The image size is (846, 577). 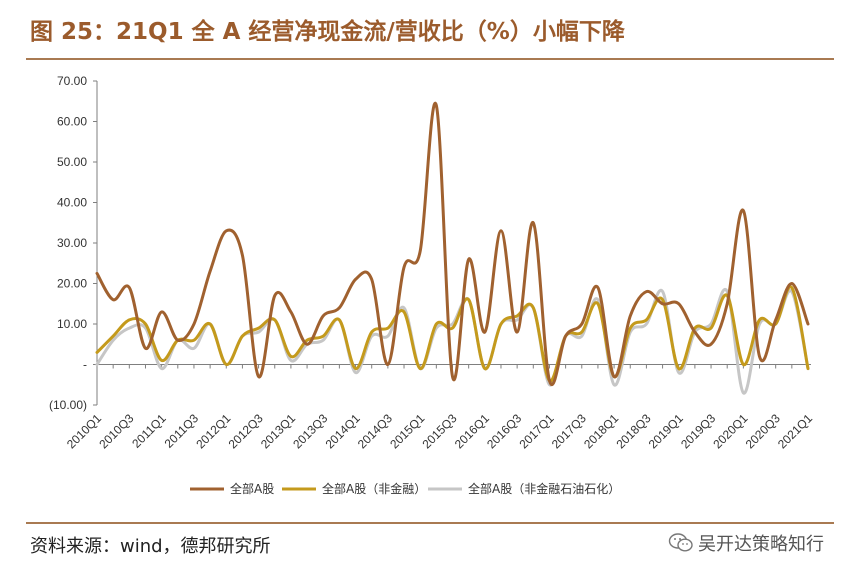 I want to click on watermark: 吴开达策略知行, so click(x=746, y=543).